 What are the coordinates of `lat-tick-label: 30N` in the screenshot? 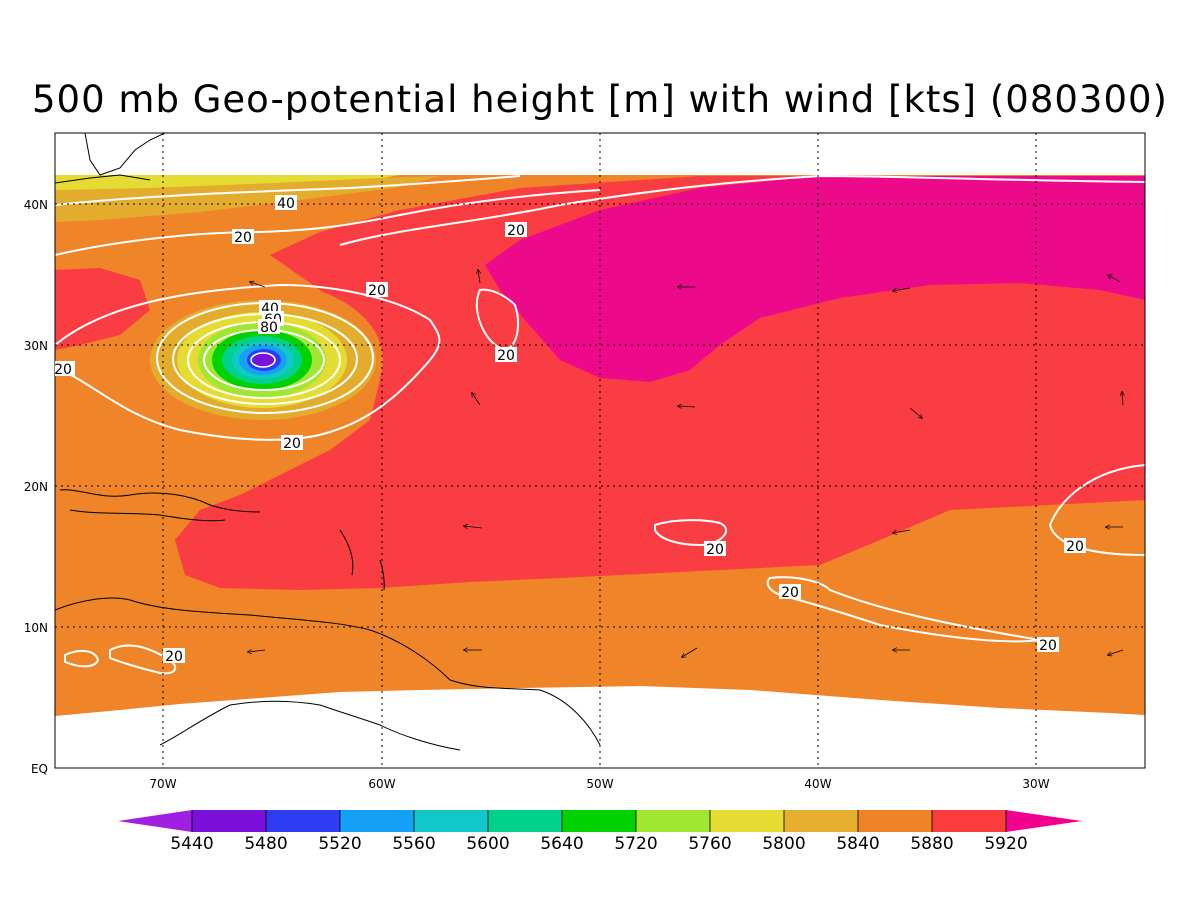 It's located at (36, 346).